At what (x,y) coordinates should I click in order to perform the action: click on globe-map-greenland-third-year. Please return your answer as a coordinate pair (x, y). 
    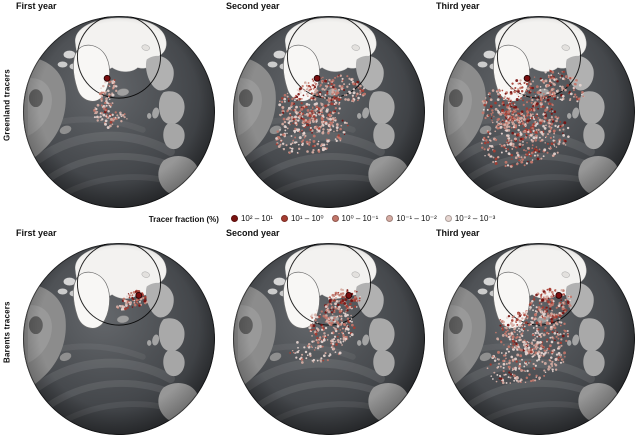
    Looking at the image, I should click on (539, 112).